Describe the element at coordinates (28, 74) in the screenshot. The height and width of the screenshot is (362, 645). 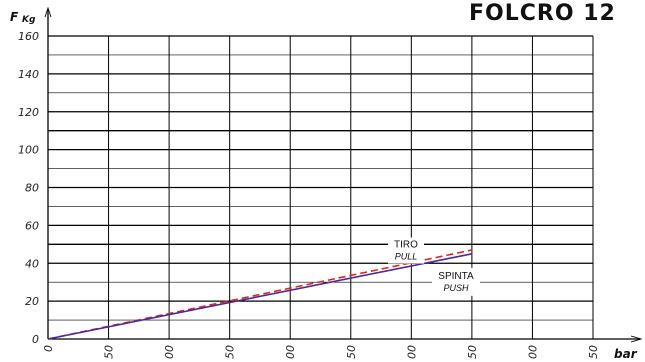
I see `y-tick-label: 140` at that location.